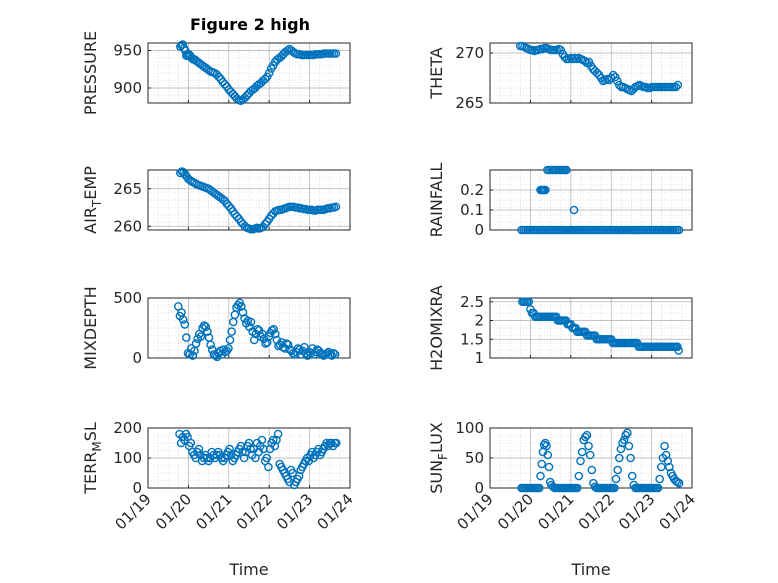 This screenshot has width=778, height=583. I want to click on subplot-h2omixra: 11.522.5 H2OMIXRA, so click(560, 328).